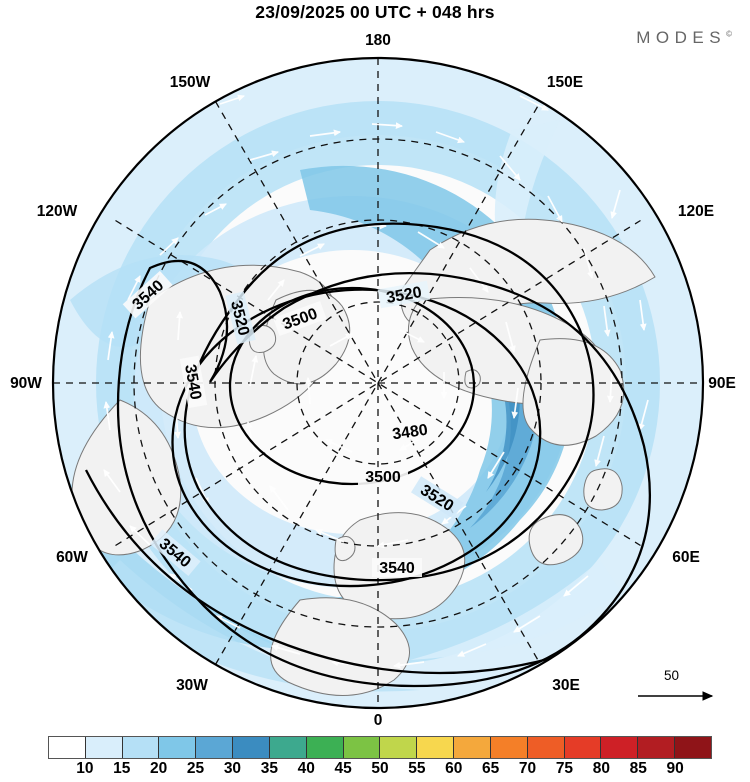 The image size is (750, 782). Describe the element at coordinates (676, 696) in the screenshot. I see `wind-scale-arrow-icon` at that location.